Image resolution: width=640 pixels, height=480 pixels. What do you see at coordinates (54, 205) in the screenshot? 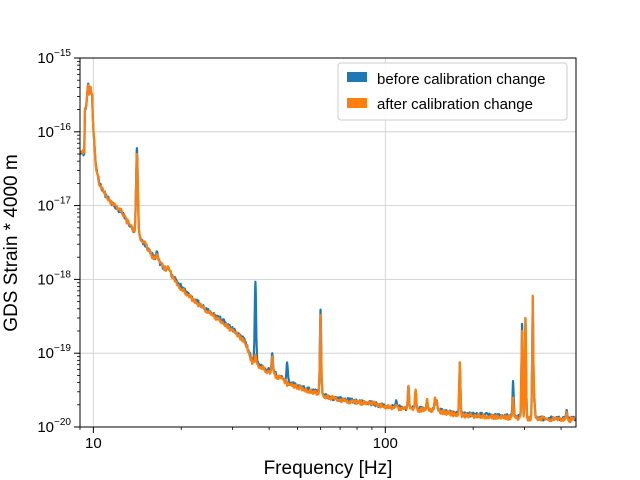
I see `y-tick-label: 10−17` at bounding box center [54, 205].